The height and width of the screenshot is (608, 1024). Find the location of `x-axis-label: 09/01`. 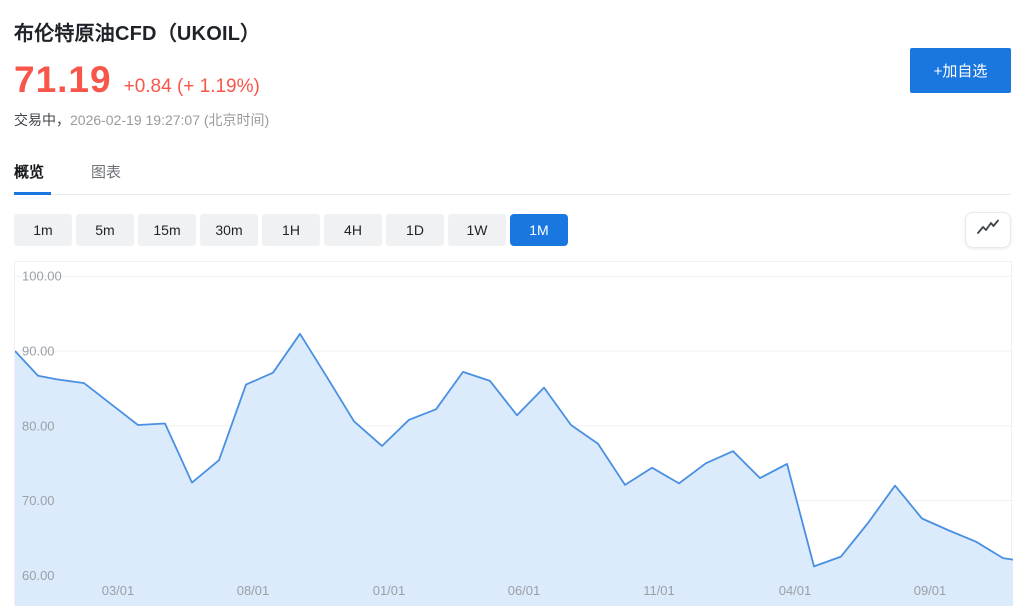

x-axis-label: 09/01 is located at coordinates (930, 590).